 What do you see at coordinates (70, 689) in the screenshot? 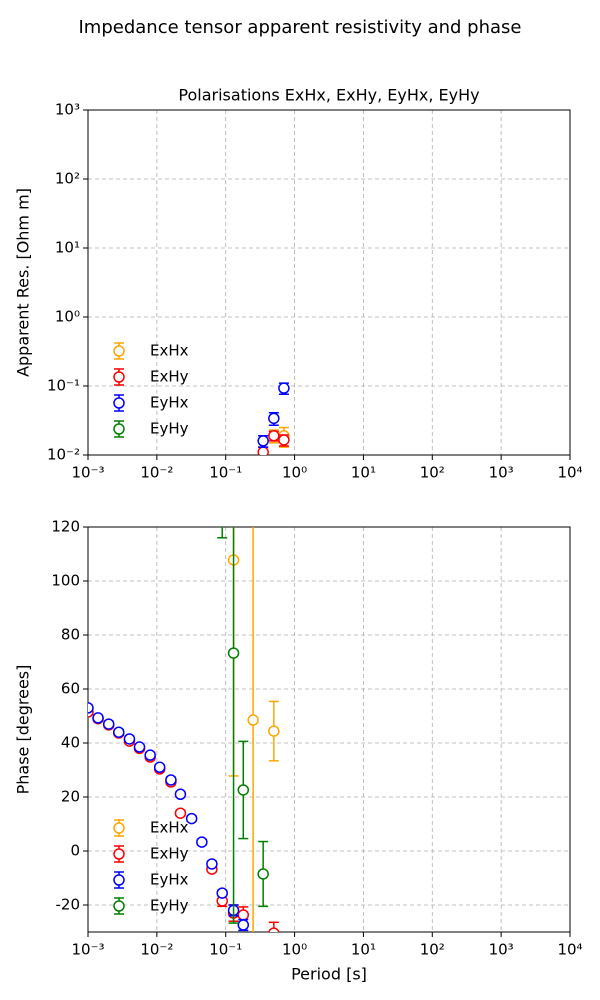
I see `y-tick-label: 60` at bounding box center [70, 689].